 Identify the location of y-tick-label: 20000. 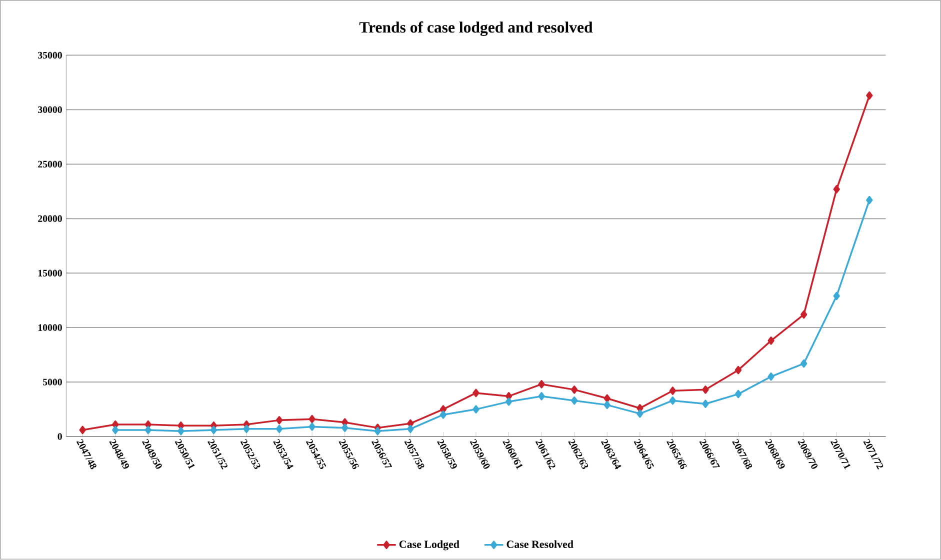
(50, 218).